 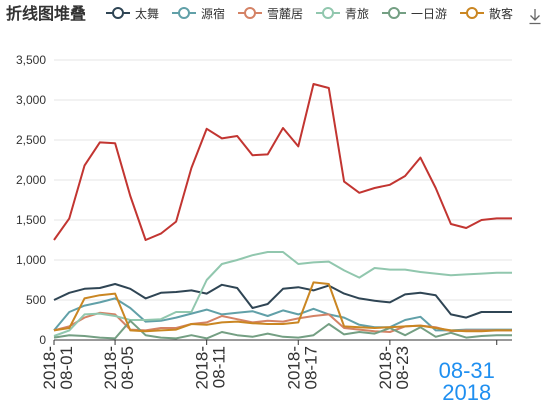 I want to click on y-axis: 0 500 1,000 1,500 2,000 2,500 3,000 3,500, so click(x=31, y=200).